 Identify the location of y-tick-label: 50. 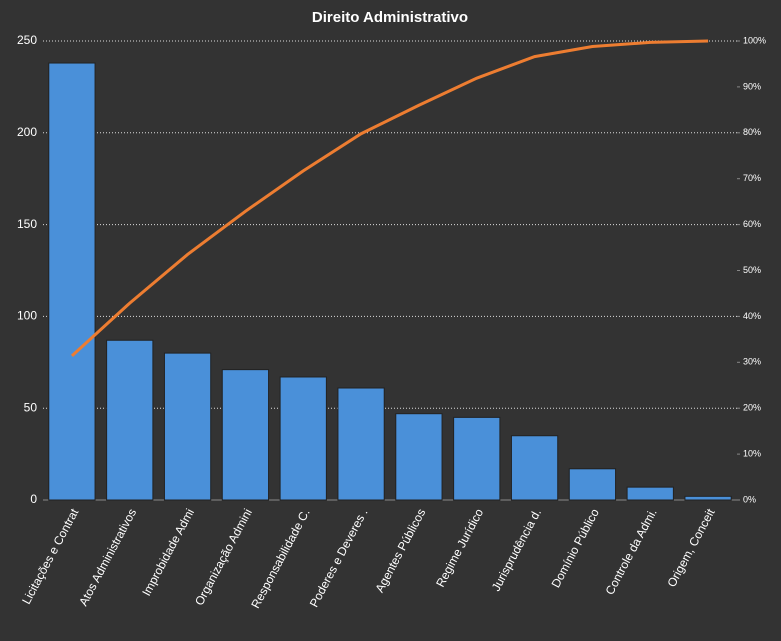
(31, 407).